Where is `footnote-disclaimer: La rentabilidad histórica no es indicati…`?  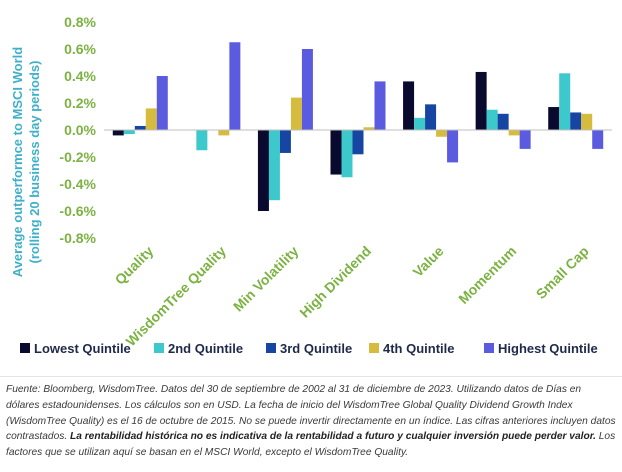
footnote-disclaimer: La rentabilidad histórica no es indicati… is located at coordinates (333, 437).